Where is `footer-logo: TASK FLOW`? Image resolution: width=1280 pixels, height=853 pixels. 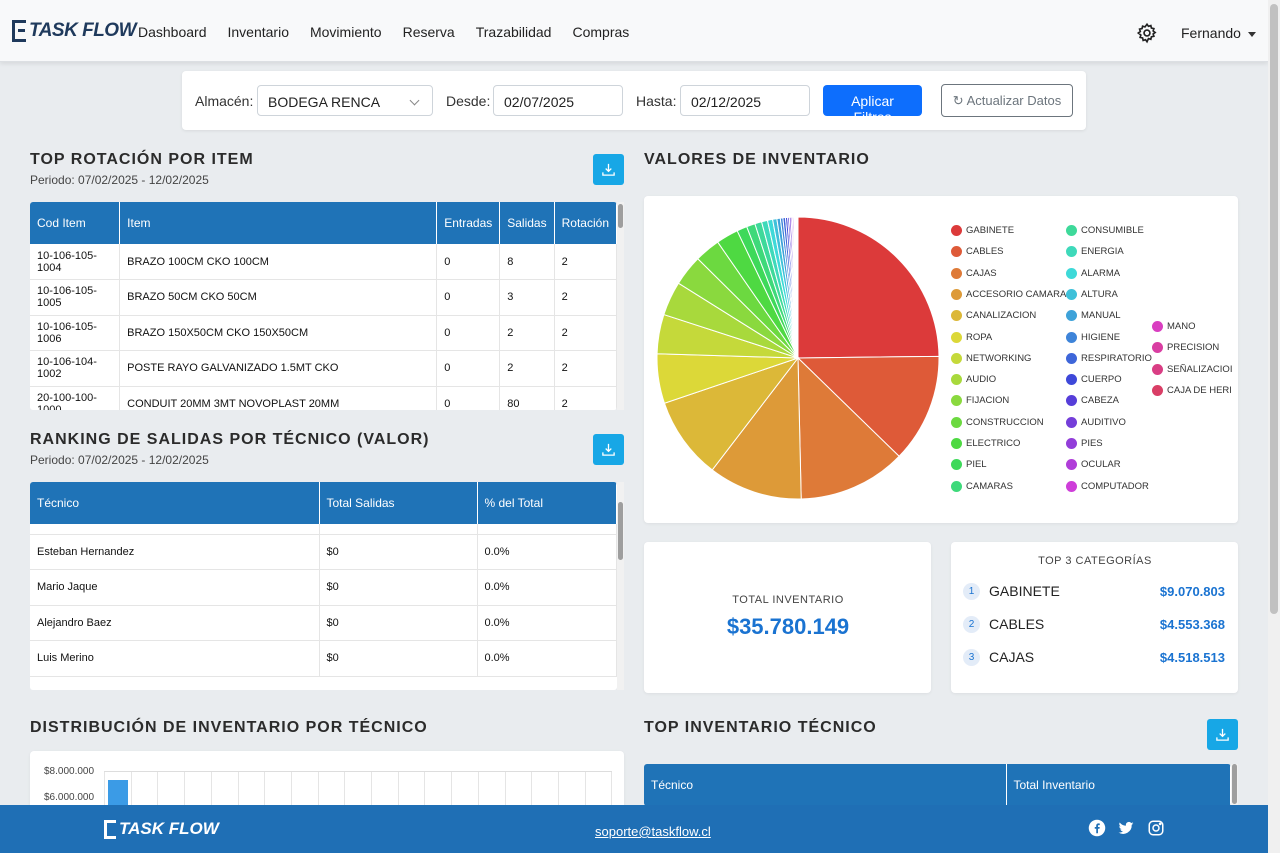
footer-logo: TASK FLOW is located at coordinates (161, 829).